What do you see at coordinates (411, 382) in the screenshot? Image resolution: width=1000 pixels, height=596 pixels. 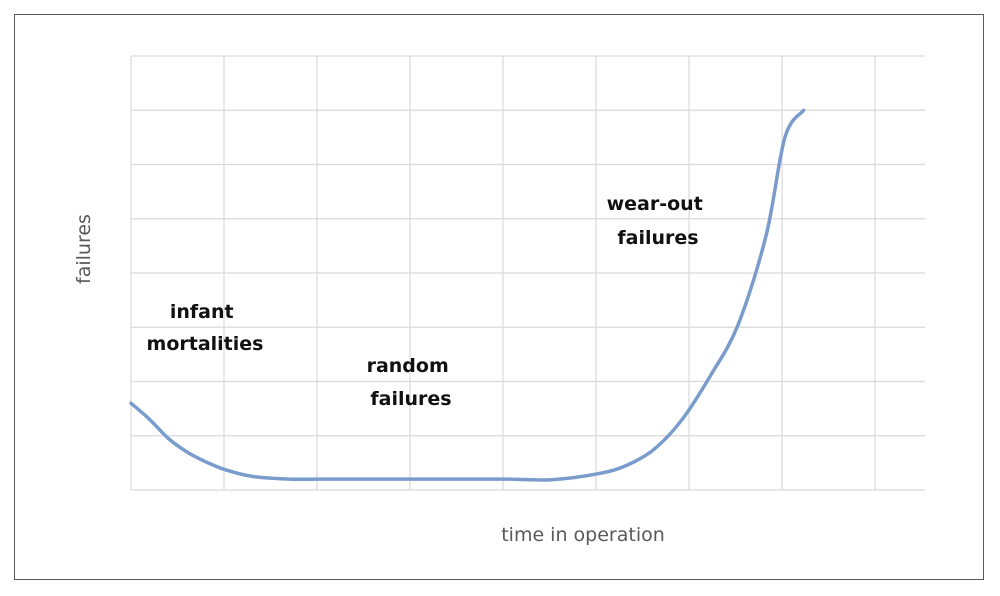 I see `annotation-random-failures: random failures` at bounding box center [411, 382].